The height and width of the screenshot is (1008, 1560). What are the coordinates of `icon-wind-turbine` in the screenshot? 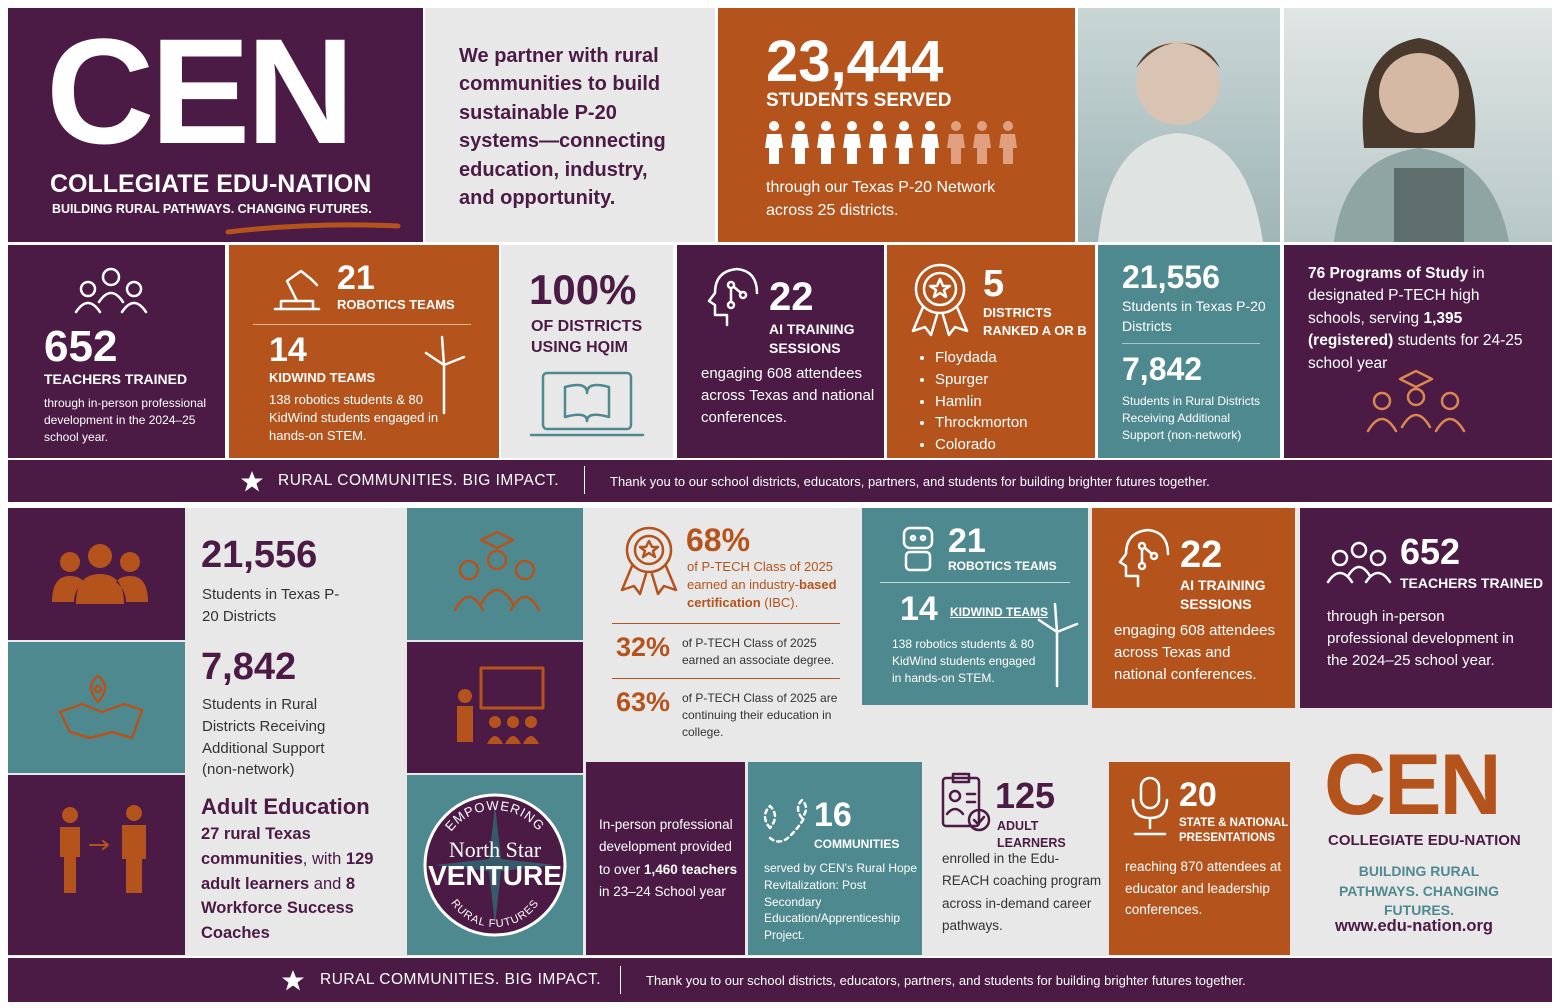 It's located at (1058, 645).